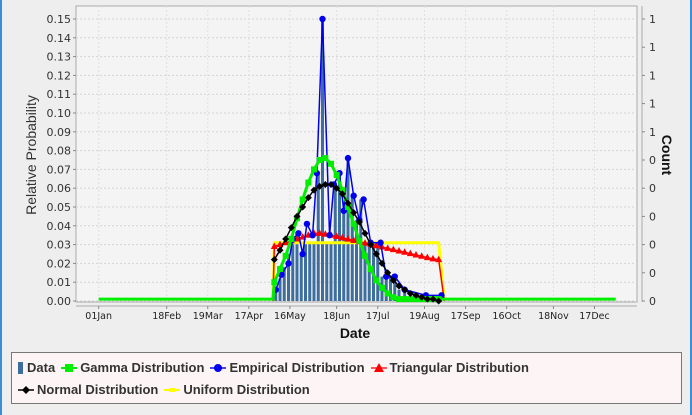  What do you see at coordinates (59, 226) in the screenshot?
I see `y-tick-label: 0.04` at bounding box center [59, 226].